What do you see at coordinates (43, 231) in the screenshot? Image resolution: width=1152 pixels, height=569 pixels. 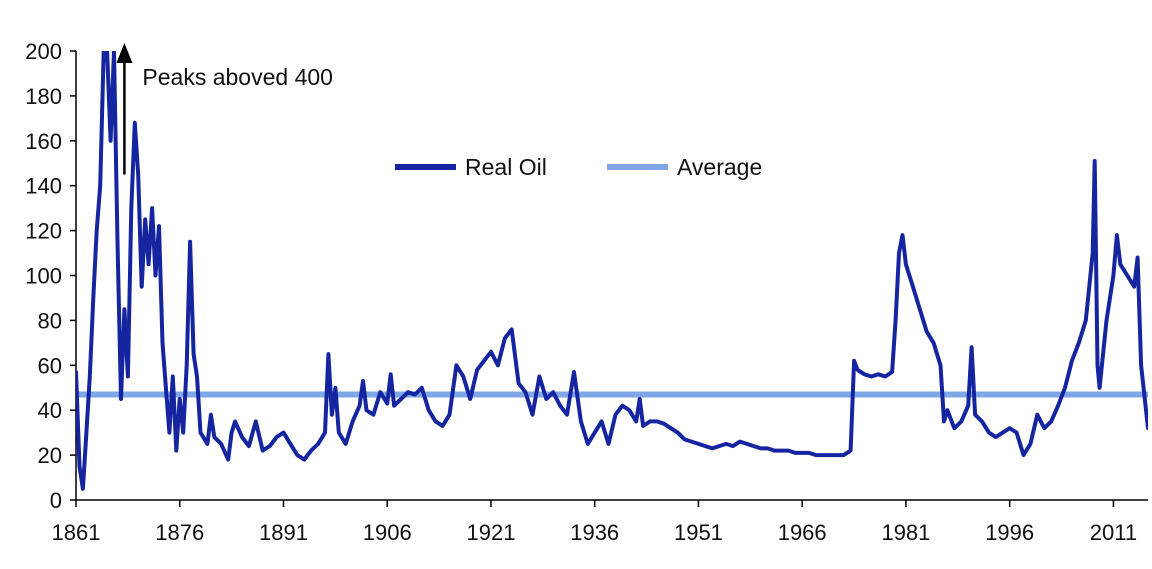 I see `y-tick-label: 120` at bounding box center [43, 231].